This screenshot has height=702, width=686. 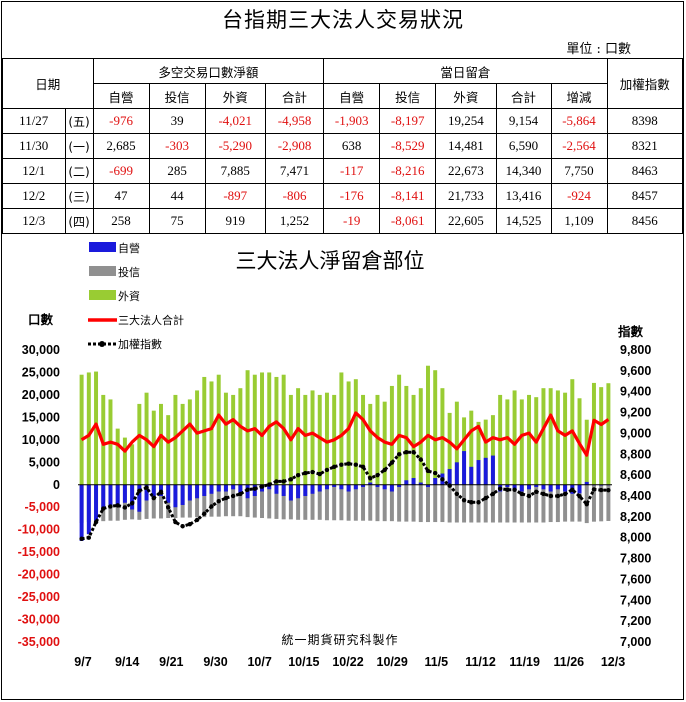 What do you see at coordinates (345, 495) in the screenshot?
I see `line-index` at bounding box center [345, 495].